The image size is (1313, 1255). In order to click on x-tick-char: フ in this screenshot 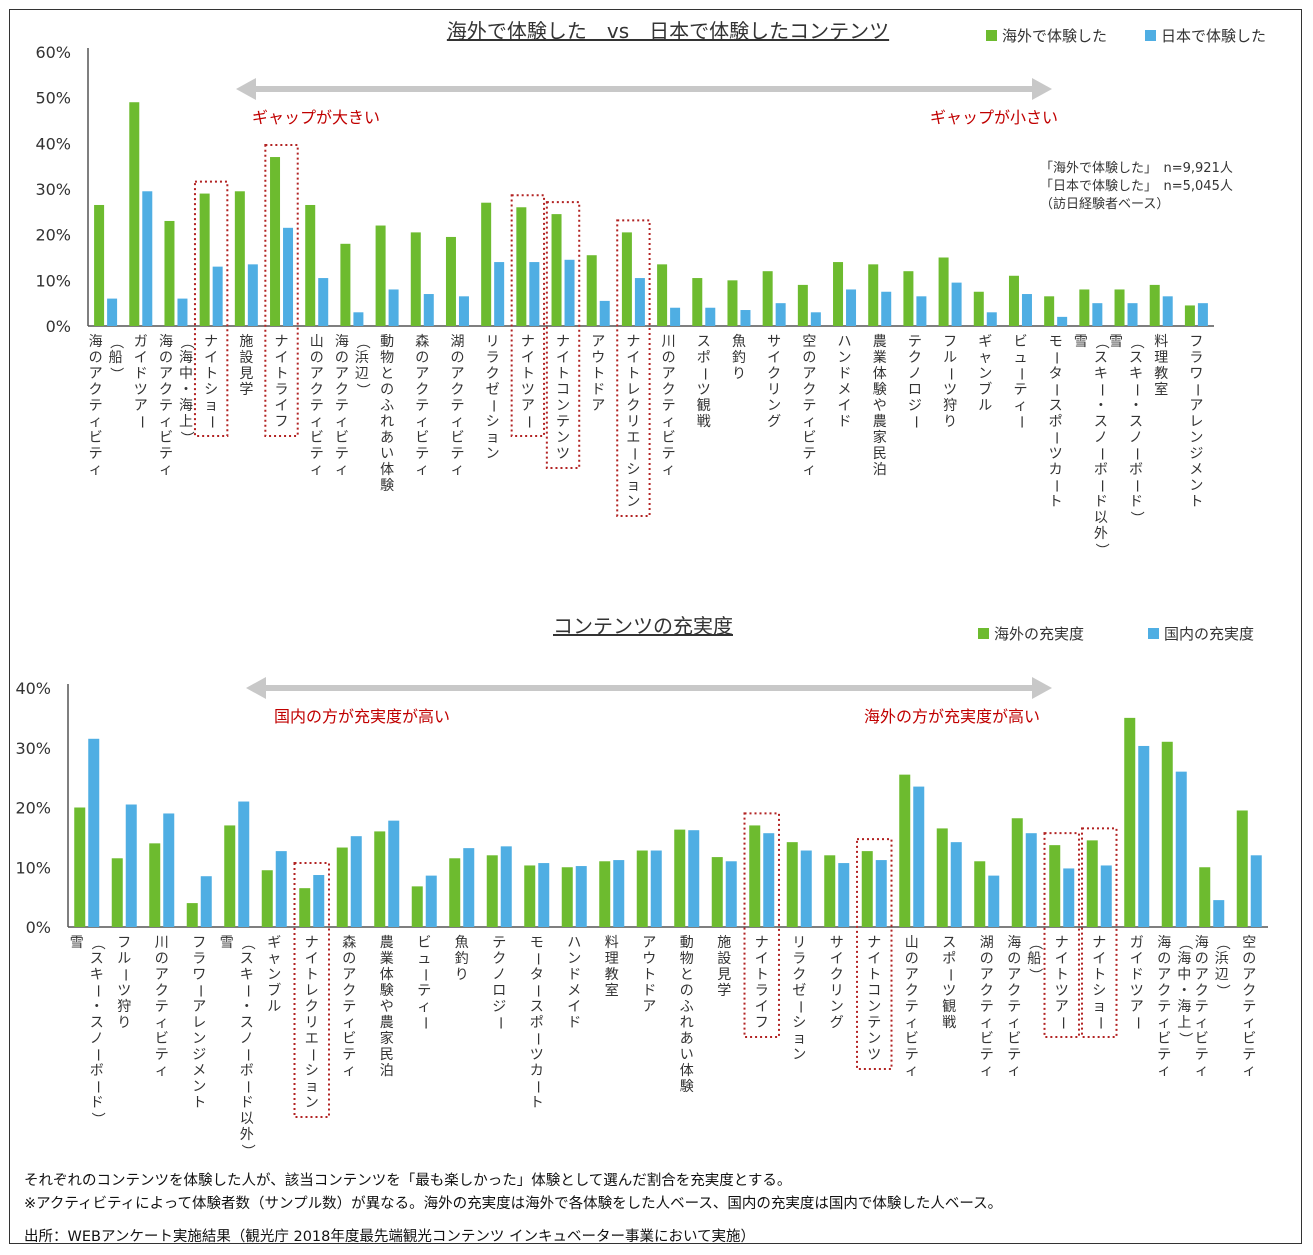, I will do `click(1196, 342)`.